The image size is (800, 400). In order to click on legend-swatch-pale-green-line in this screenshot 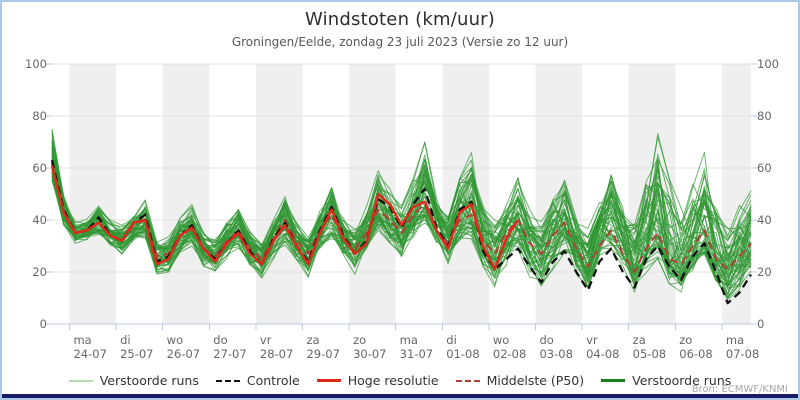, I will do `click(80, 380)`.